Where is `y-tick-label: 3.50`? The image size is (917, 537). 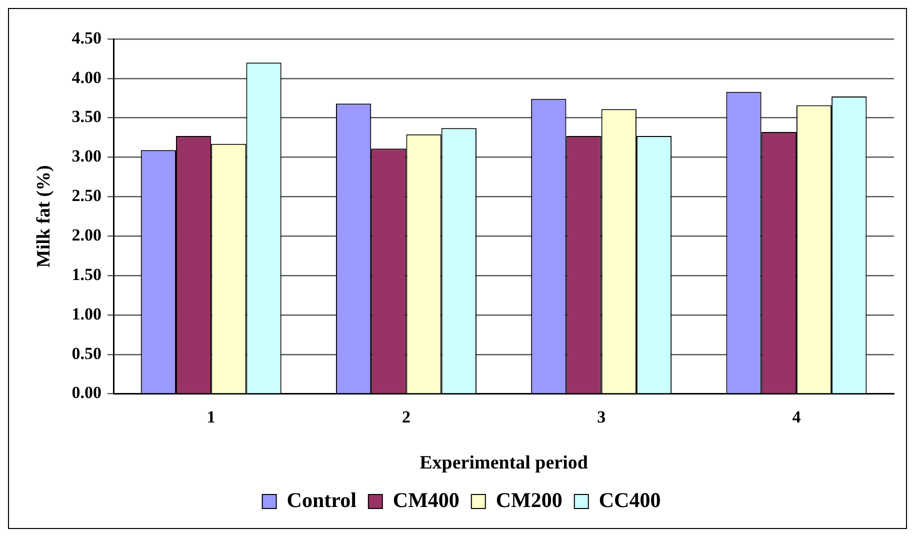
y-tick-label: 3.50 is located at coordinates (87, 116).